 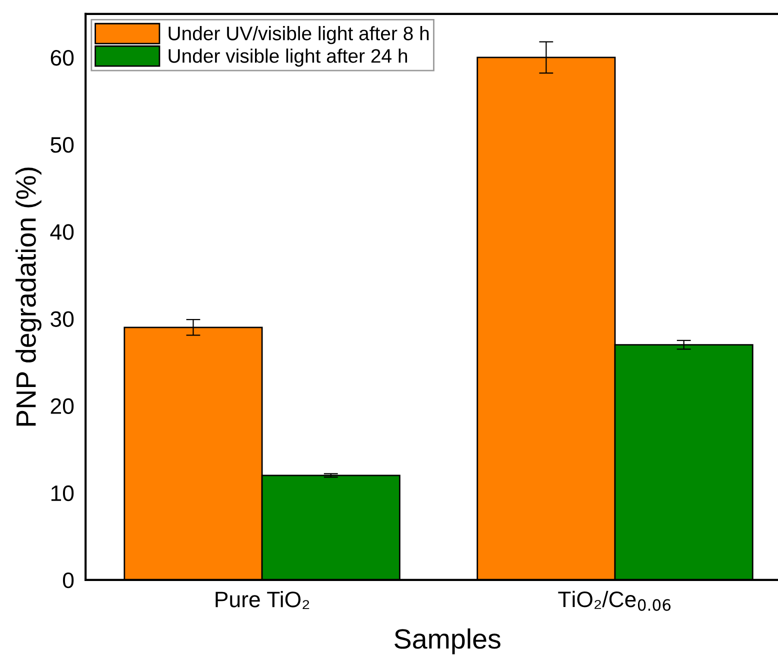 I want to click on y-tick-label: 30, so click(x=62, y=319).